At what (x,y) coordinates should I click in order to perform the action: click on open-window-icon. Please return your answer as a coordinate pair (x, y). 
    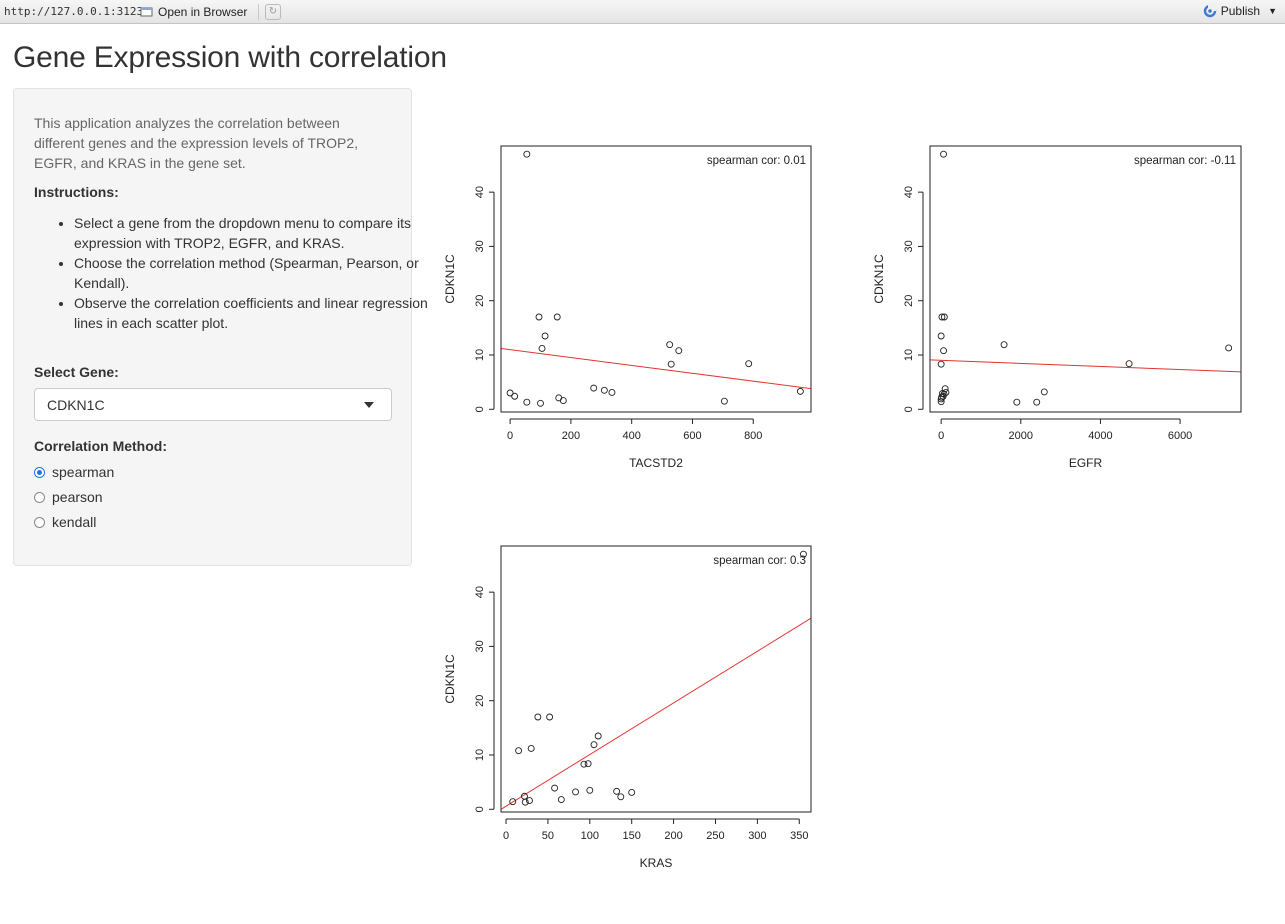
    Looking at the image, I should click on (146, 11).